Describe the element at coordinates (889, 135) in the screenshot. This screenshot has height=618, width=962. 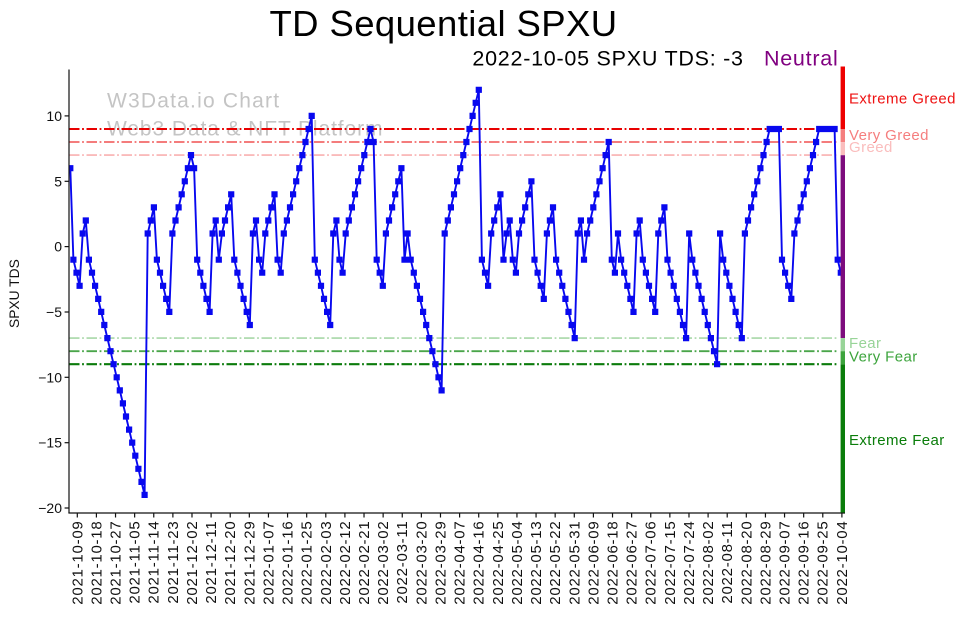
I see `svg-text: Very Greed` at that location.